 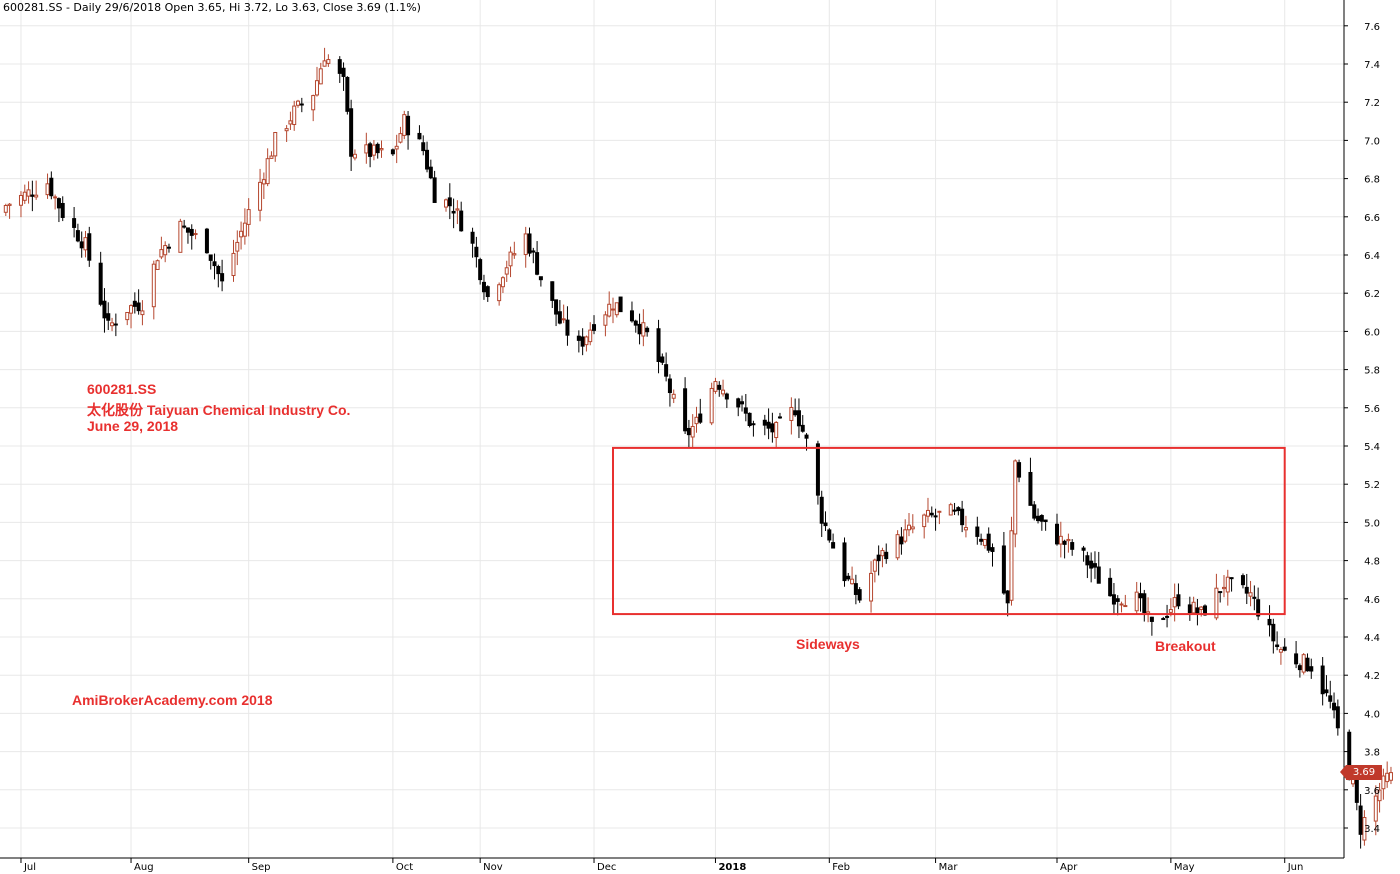 I want to click on x-tick-label: Jul, so click(x=29, y=867).